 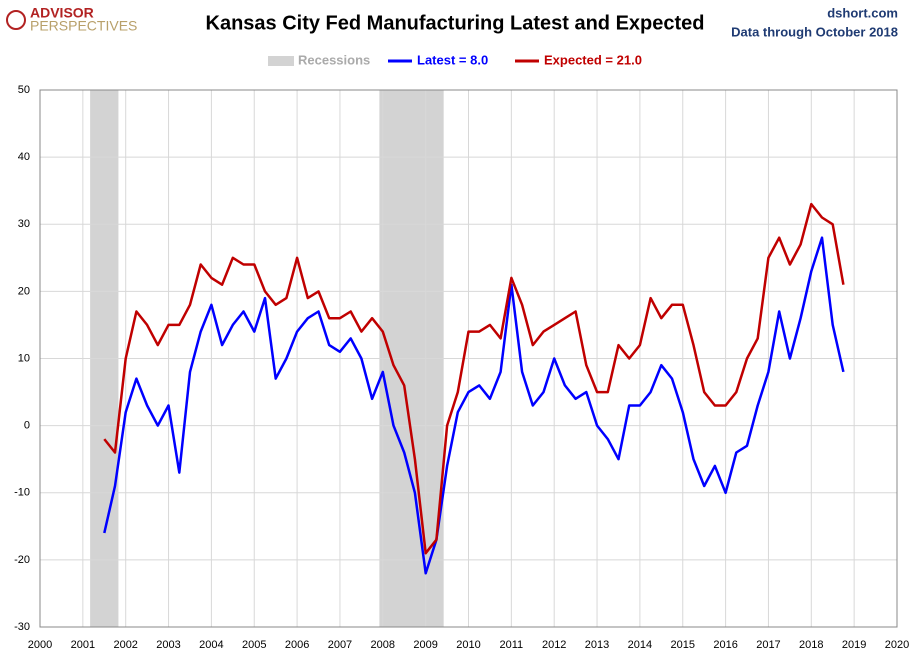 I want to click on legend-swatch, so click(x=281, y=61).